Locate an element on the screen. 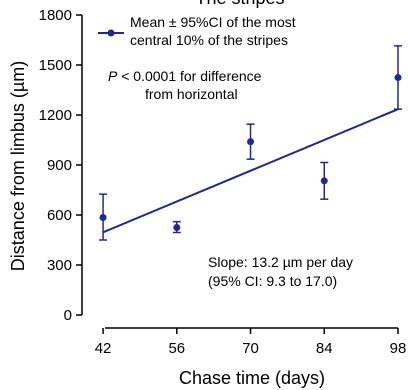  p-value-line1: P < 0.0001 for difference is located at coordinates (185, 76).